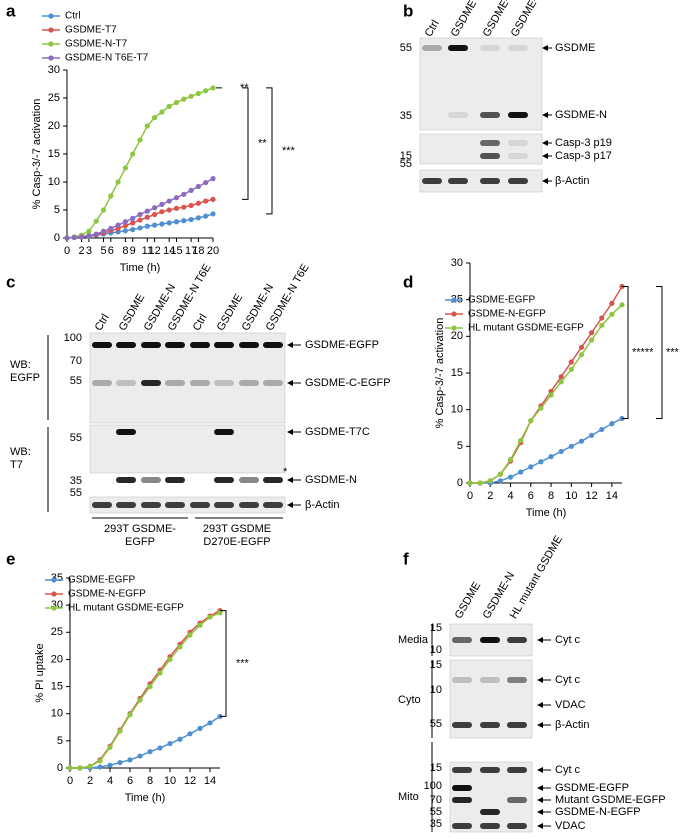 The width and height of the screenshot is (682, 839). What do you see at coordinates (526, 328) in the screenshot?
I see `legend-label: HL mutant GSDME-EGFP` at bounding box center [526, 328].